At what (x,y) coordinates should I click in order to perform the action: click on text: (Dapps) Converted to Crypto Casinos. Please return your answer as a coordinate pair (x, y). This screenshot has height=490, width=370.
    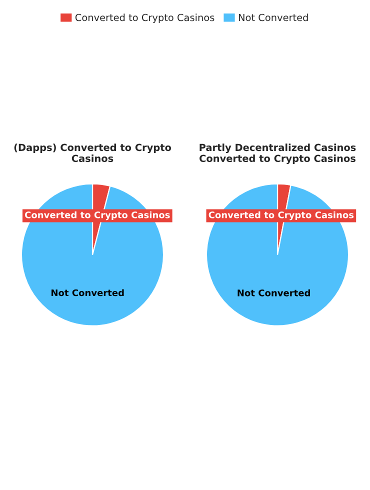
    Looking at the image, I should click on (93, 153).